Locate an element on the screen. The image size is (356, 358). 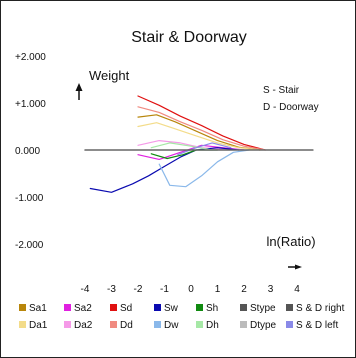
legend-label-sd: Sd is located at coordinates (126, 308).